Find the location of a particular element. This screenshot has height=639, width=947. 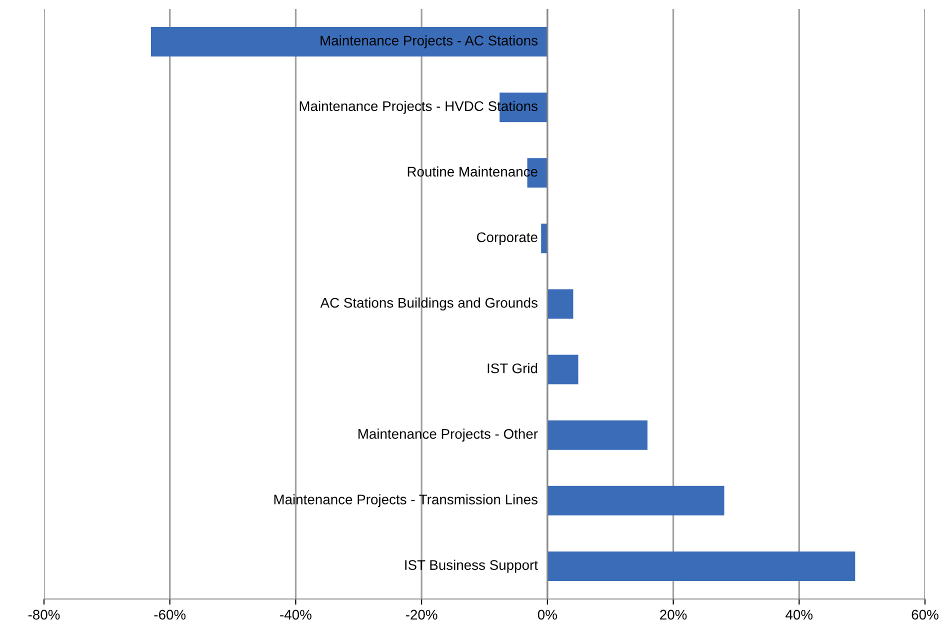

x-tick-label: -80% is located at coordinates (44, 615).